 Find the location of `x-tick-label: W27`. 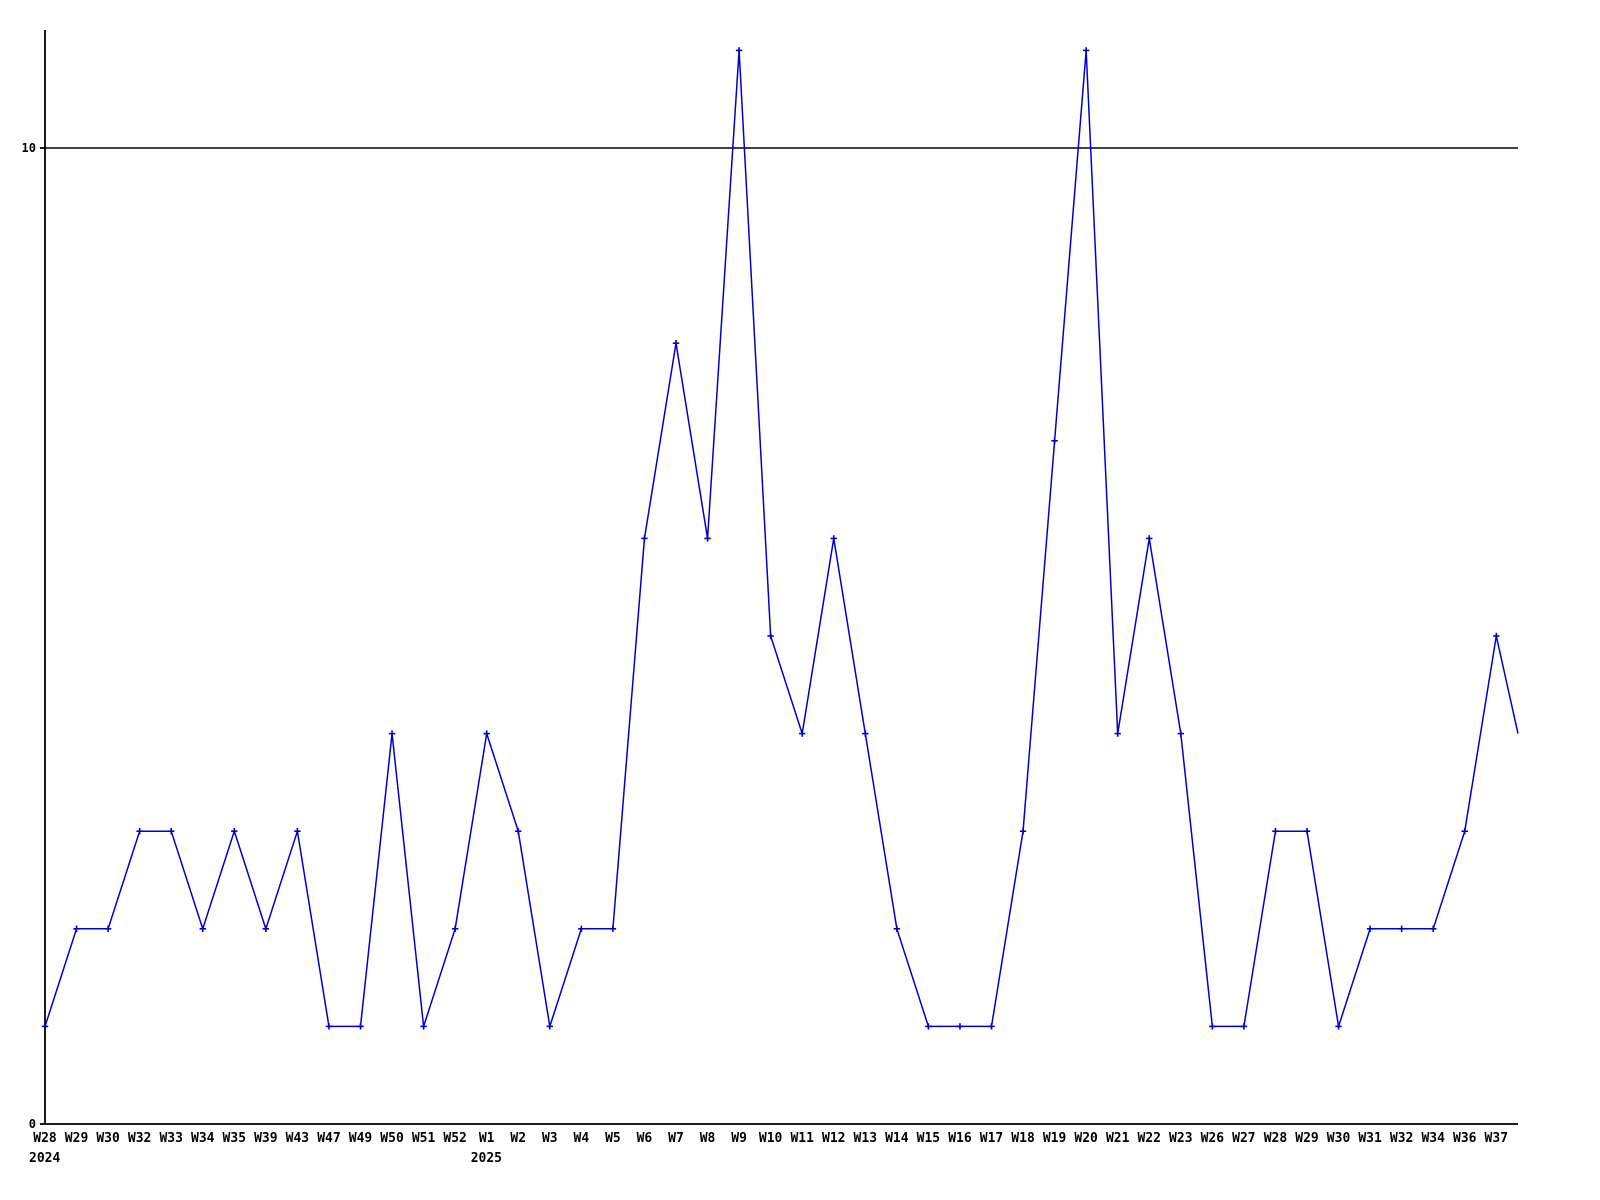

x-tick-label: W27 is located at coordinates (1244, 1138).